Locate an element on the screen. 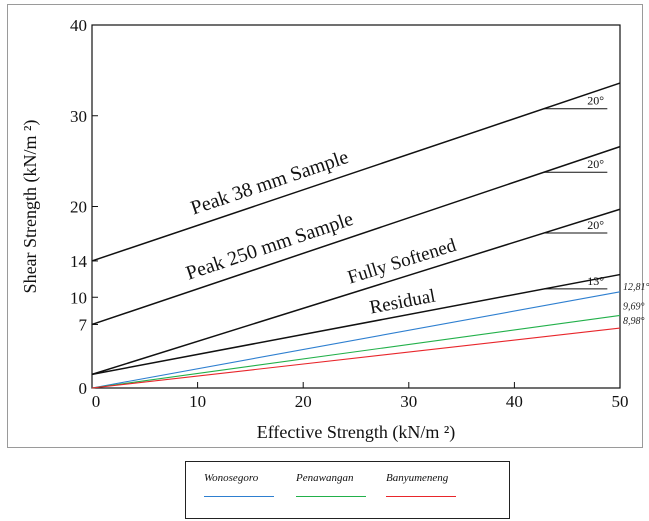  end-angle-label: 8,98° is located at coordinates (634, 321).